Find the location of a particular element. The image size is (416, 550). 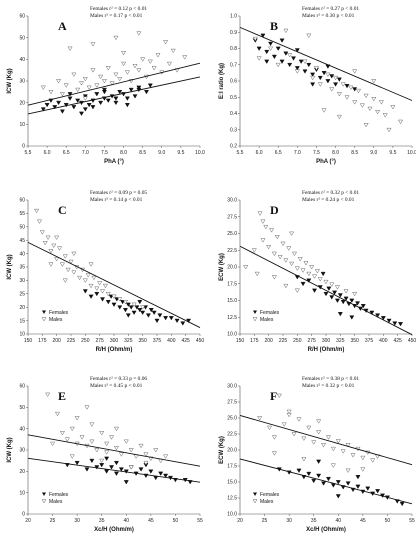

panel-label: B is located at coordinates (274, 26).